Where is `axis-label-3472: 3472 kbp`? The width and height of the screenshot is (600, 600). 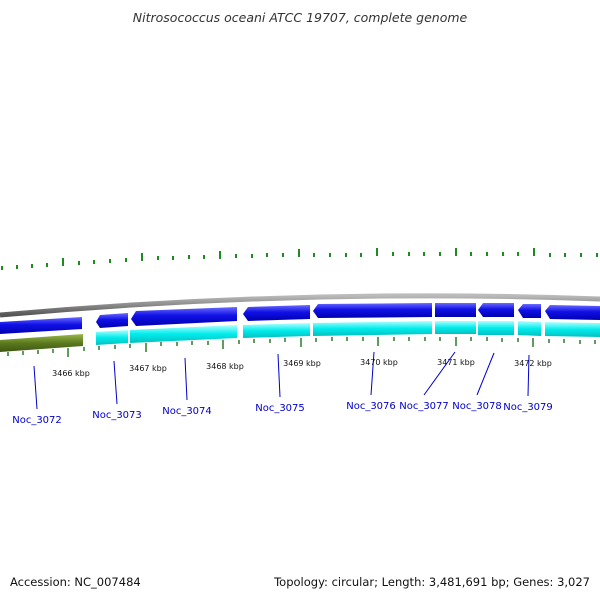 axis-label-3472: 3472 kbp is located at coordinates (533, 363).